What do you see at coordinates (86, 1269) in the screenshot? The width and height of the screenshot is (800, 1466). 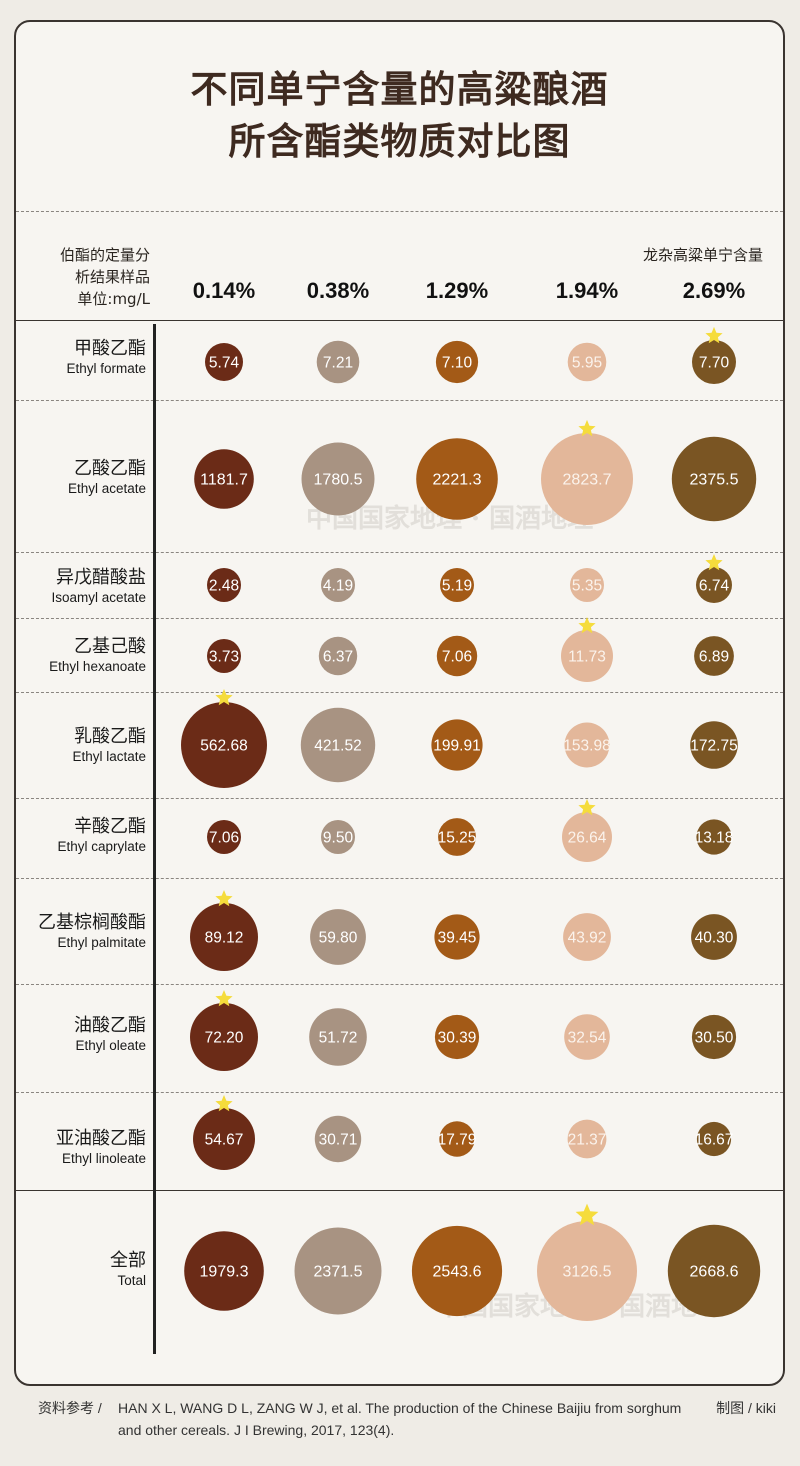 I see `row-label-total: 全部 Total` at bounding box center [86, 1269].